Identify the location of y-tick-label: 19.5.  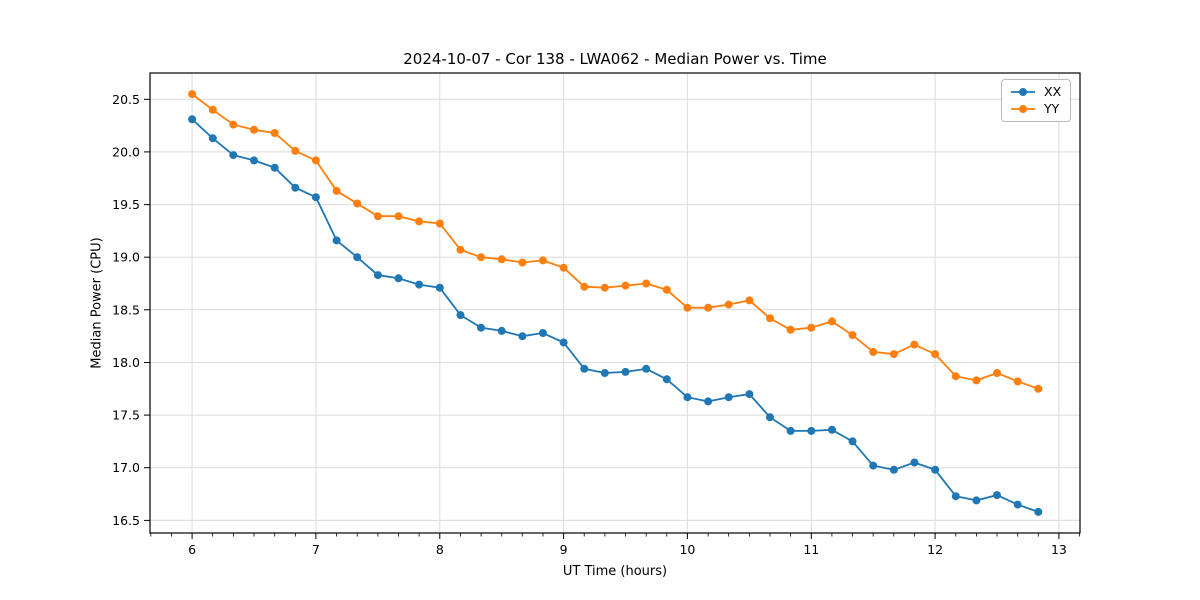
(126, 204).